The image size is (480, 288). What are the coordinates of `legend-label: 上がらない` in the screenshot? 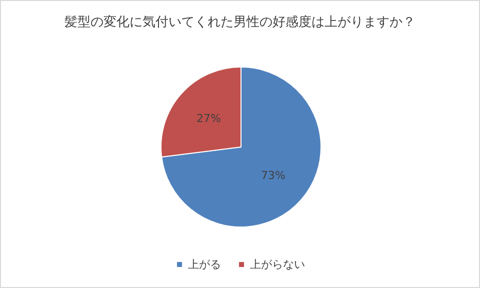 It's located at (277, 264).